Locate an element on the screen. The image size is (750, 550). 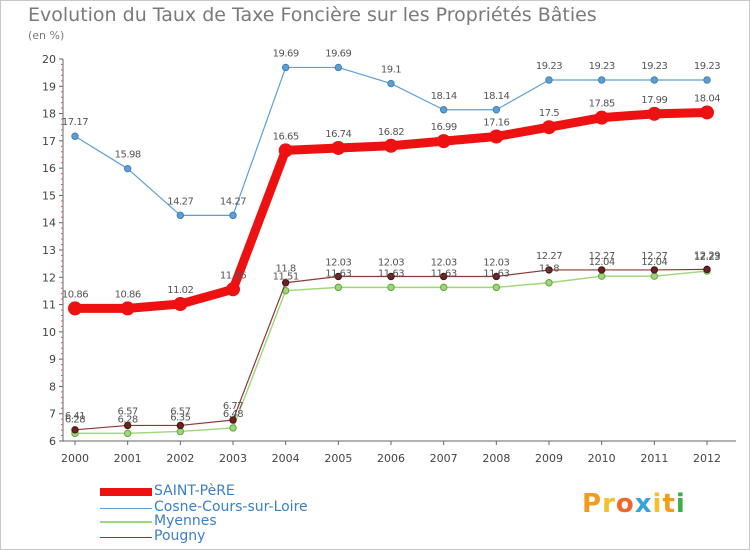
legend-label: Cosne-Cours-sur-Loire is located at coordinates (231, 507).